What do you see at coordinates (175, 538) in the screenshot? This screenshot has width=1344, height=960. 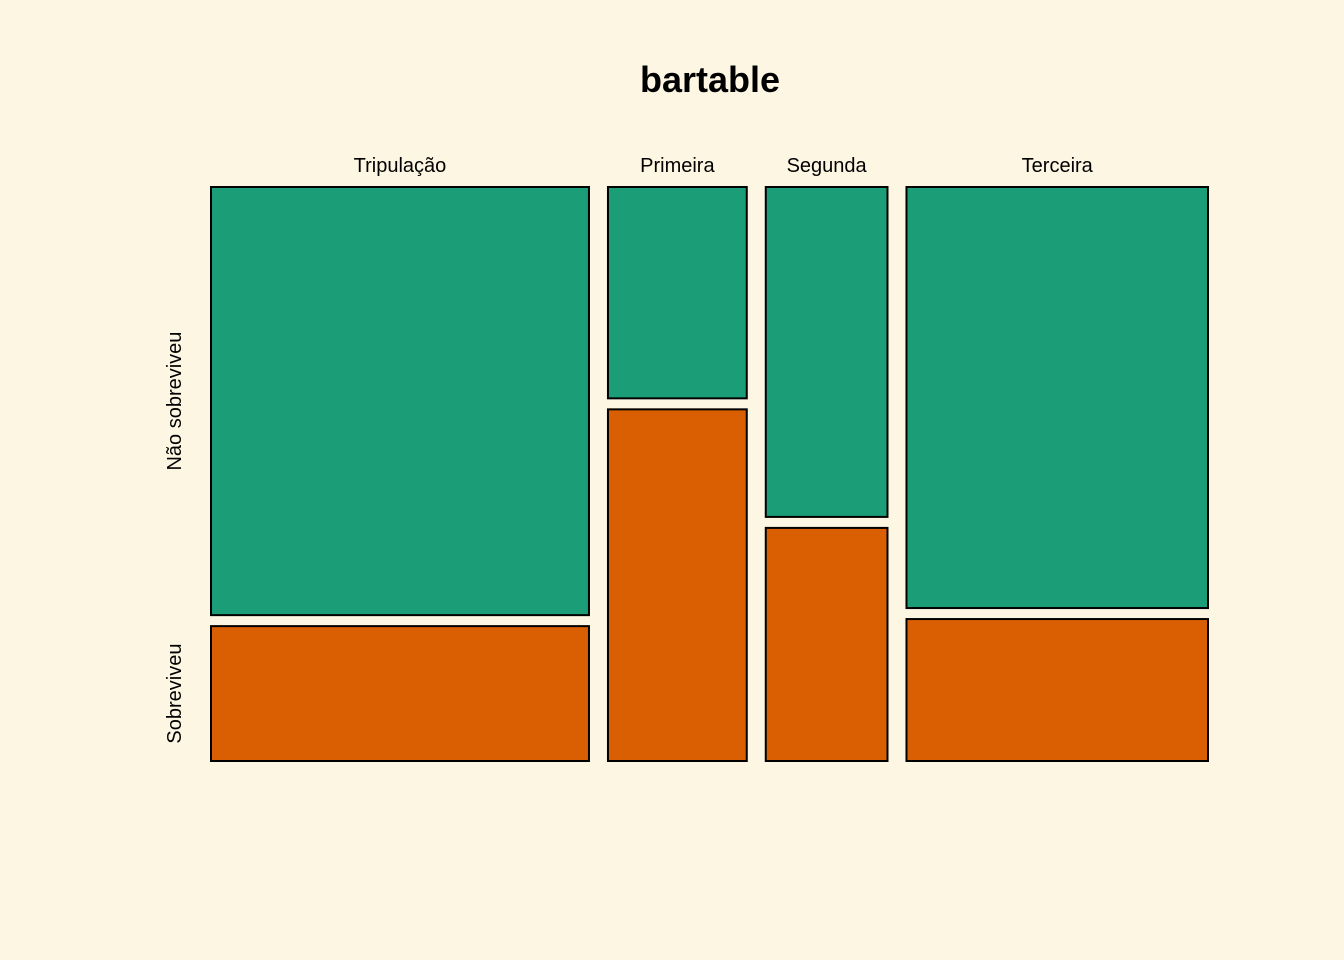 I see `row-labels: Não sobreviveu Sobreviveu` at bounding box center [175, 538].